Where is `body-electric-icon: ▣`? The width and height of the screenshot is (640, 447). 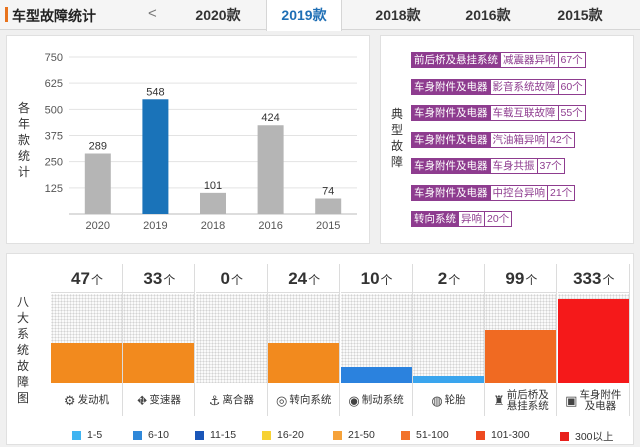
body-electric-icon: ▣ is located at coordinates (571, 400).